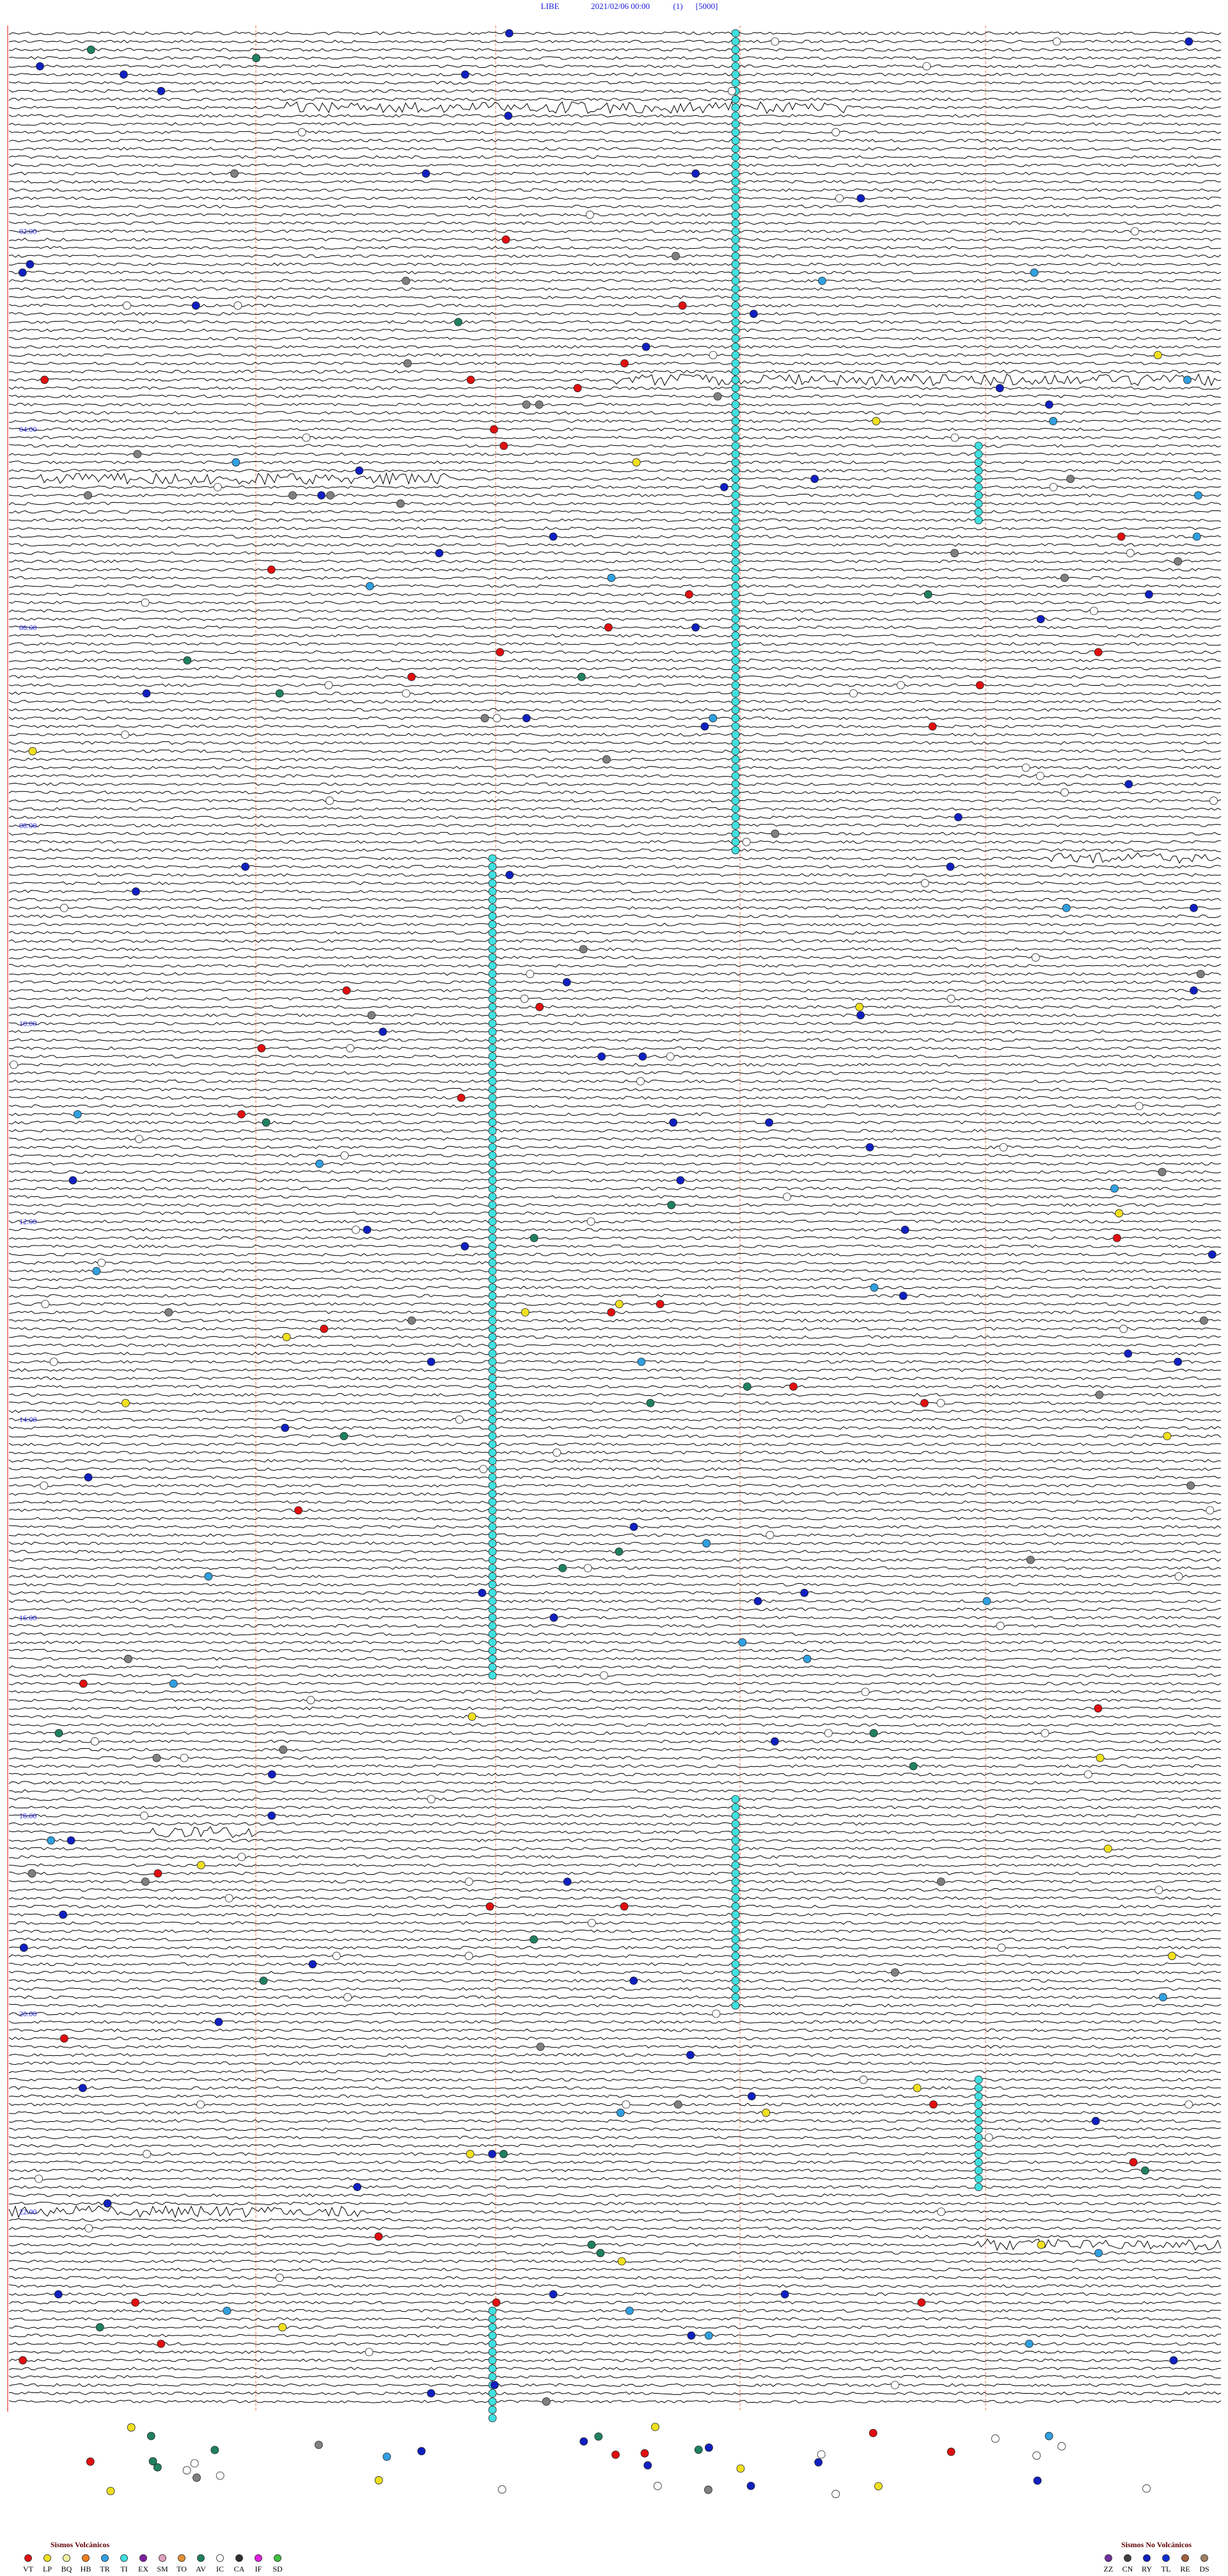 This screenshot has width=1228, height=2576. I want to click on legend-code: CA, so click(239, 2568).